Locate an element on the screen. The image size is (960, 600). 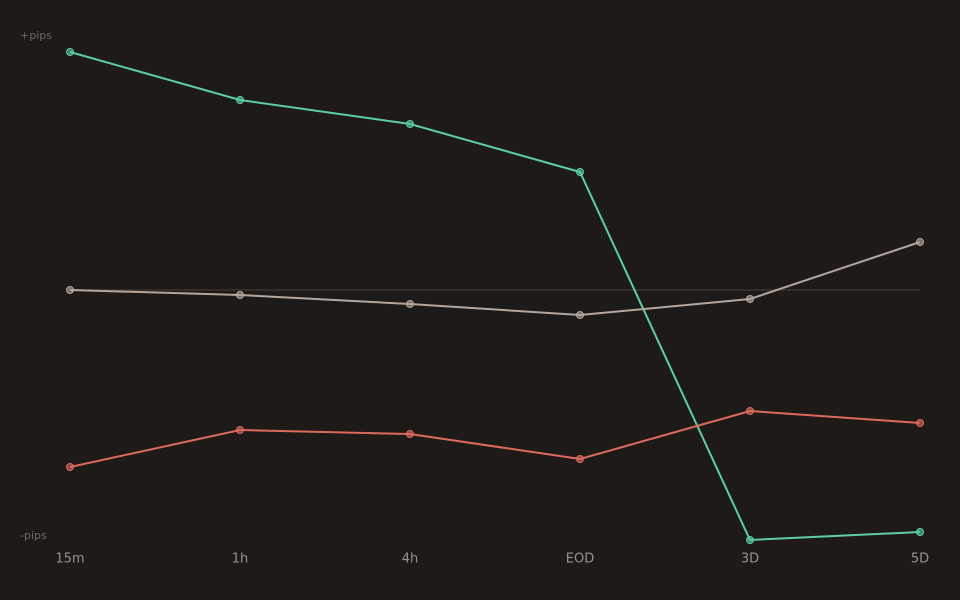
x-tick-label: 3D is located at coordinates (750, 559).